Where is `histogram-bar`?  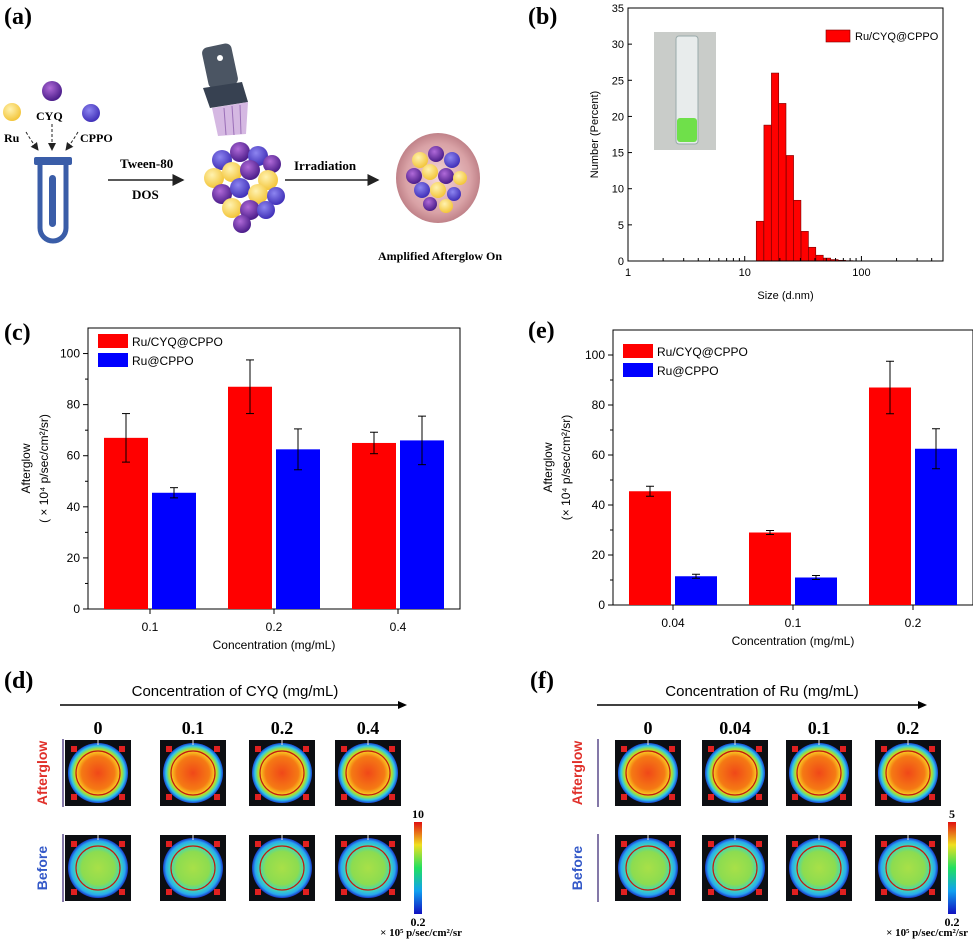 histogram-bar is located at coordinates (819, 258).